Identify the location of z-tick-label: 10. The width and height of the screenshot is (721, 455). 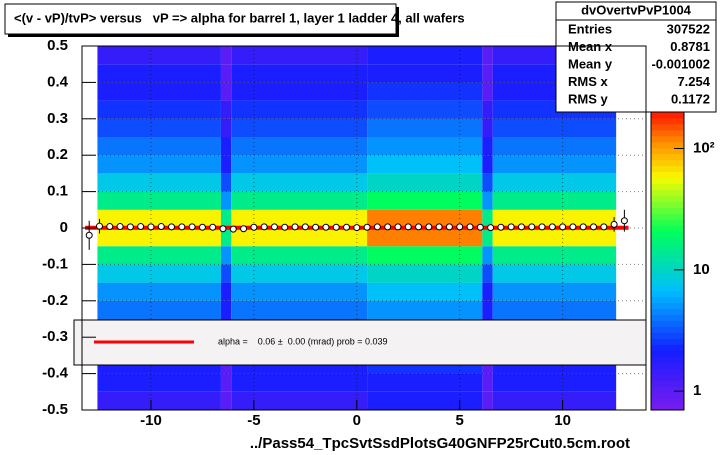
(701, 269).